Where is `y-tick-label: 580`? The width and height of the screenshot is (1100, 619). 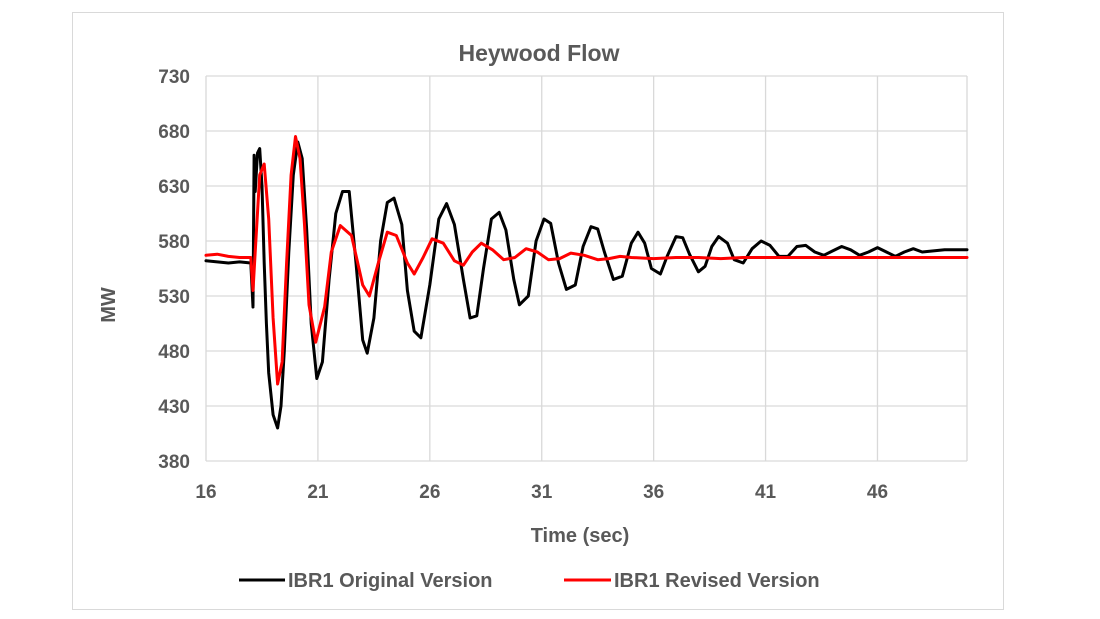 y-tick-label: 580 is located at coordinates (174, 242).